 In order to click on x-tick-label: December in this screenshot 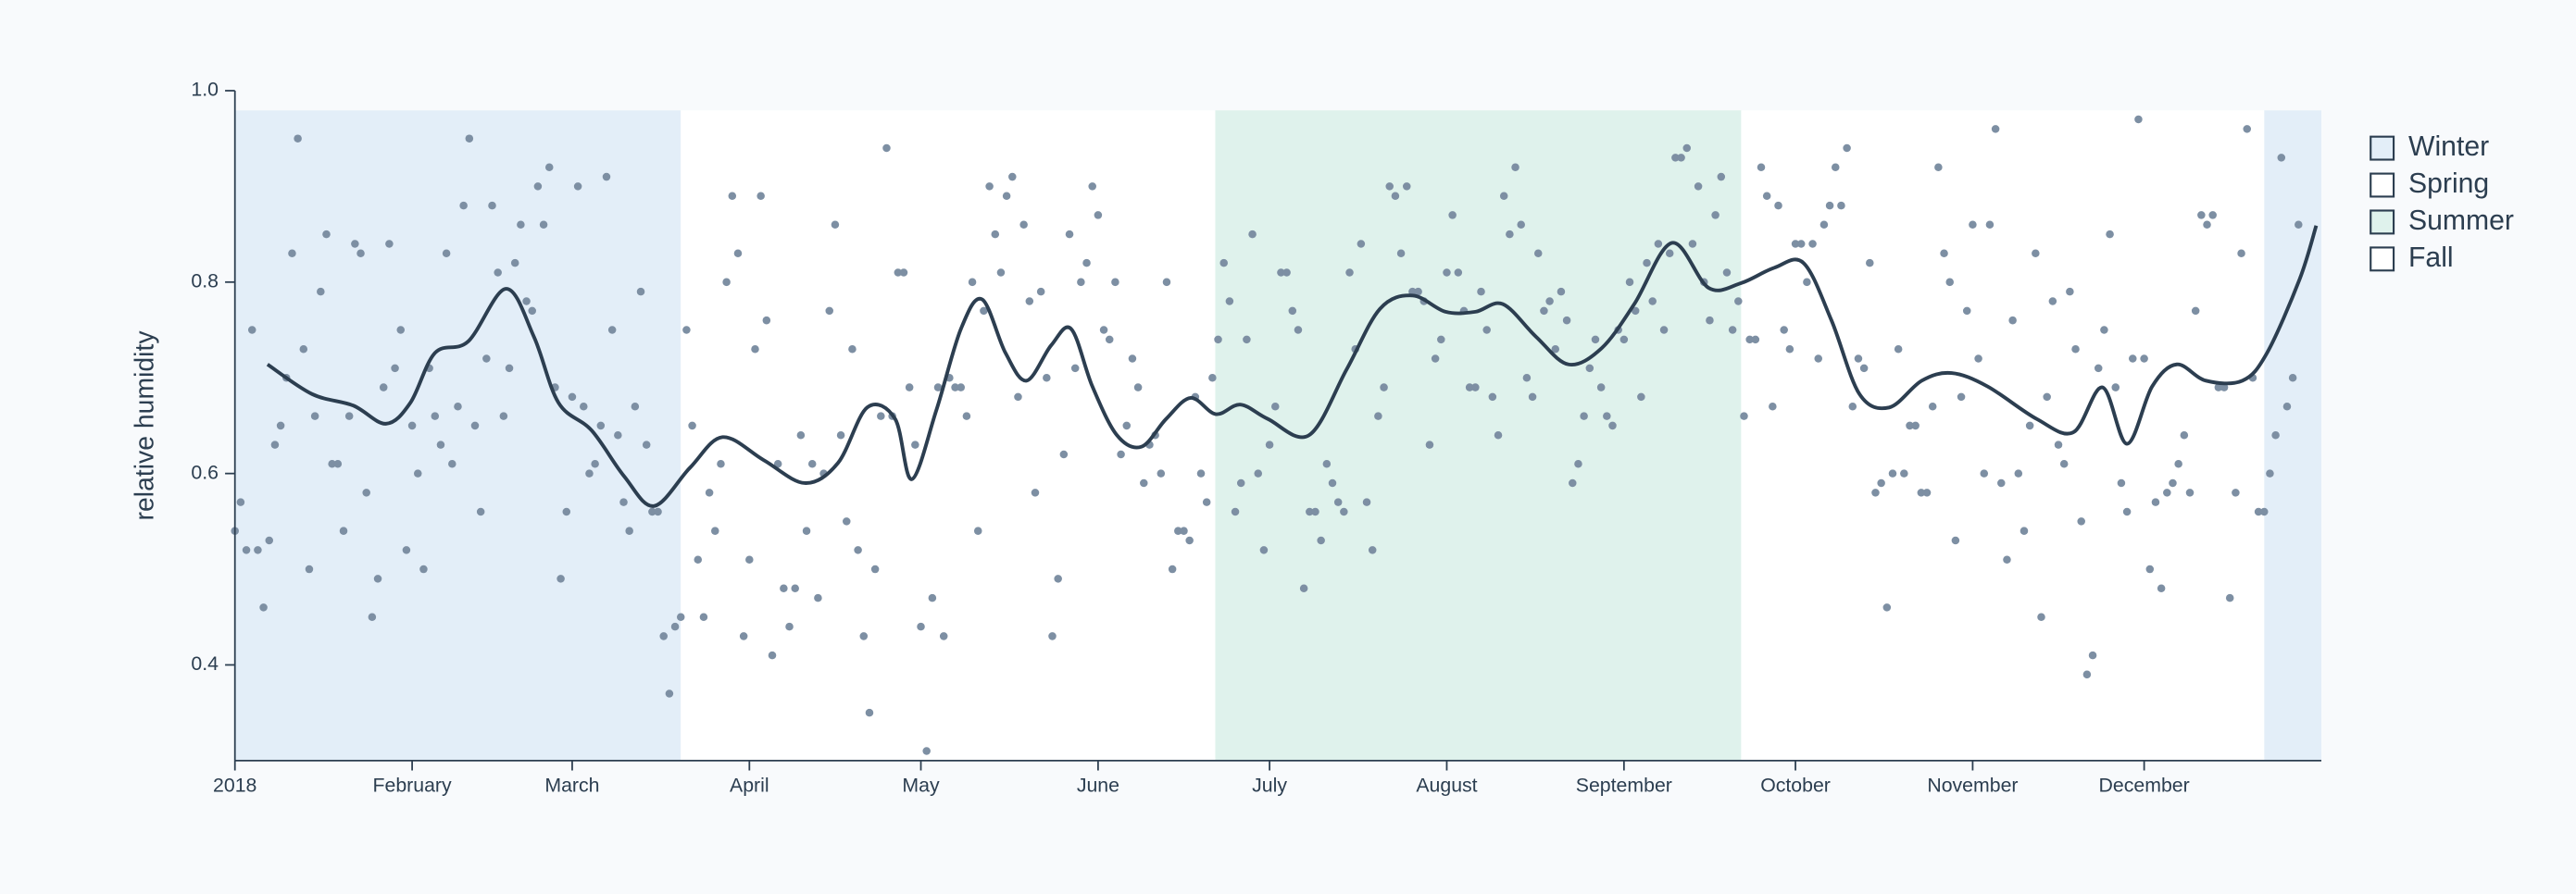, I will do `click(2145, 786)`.